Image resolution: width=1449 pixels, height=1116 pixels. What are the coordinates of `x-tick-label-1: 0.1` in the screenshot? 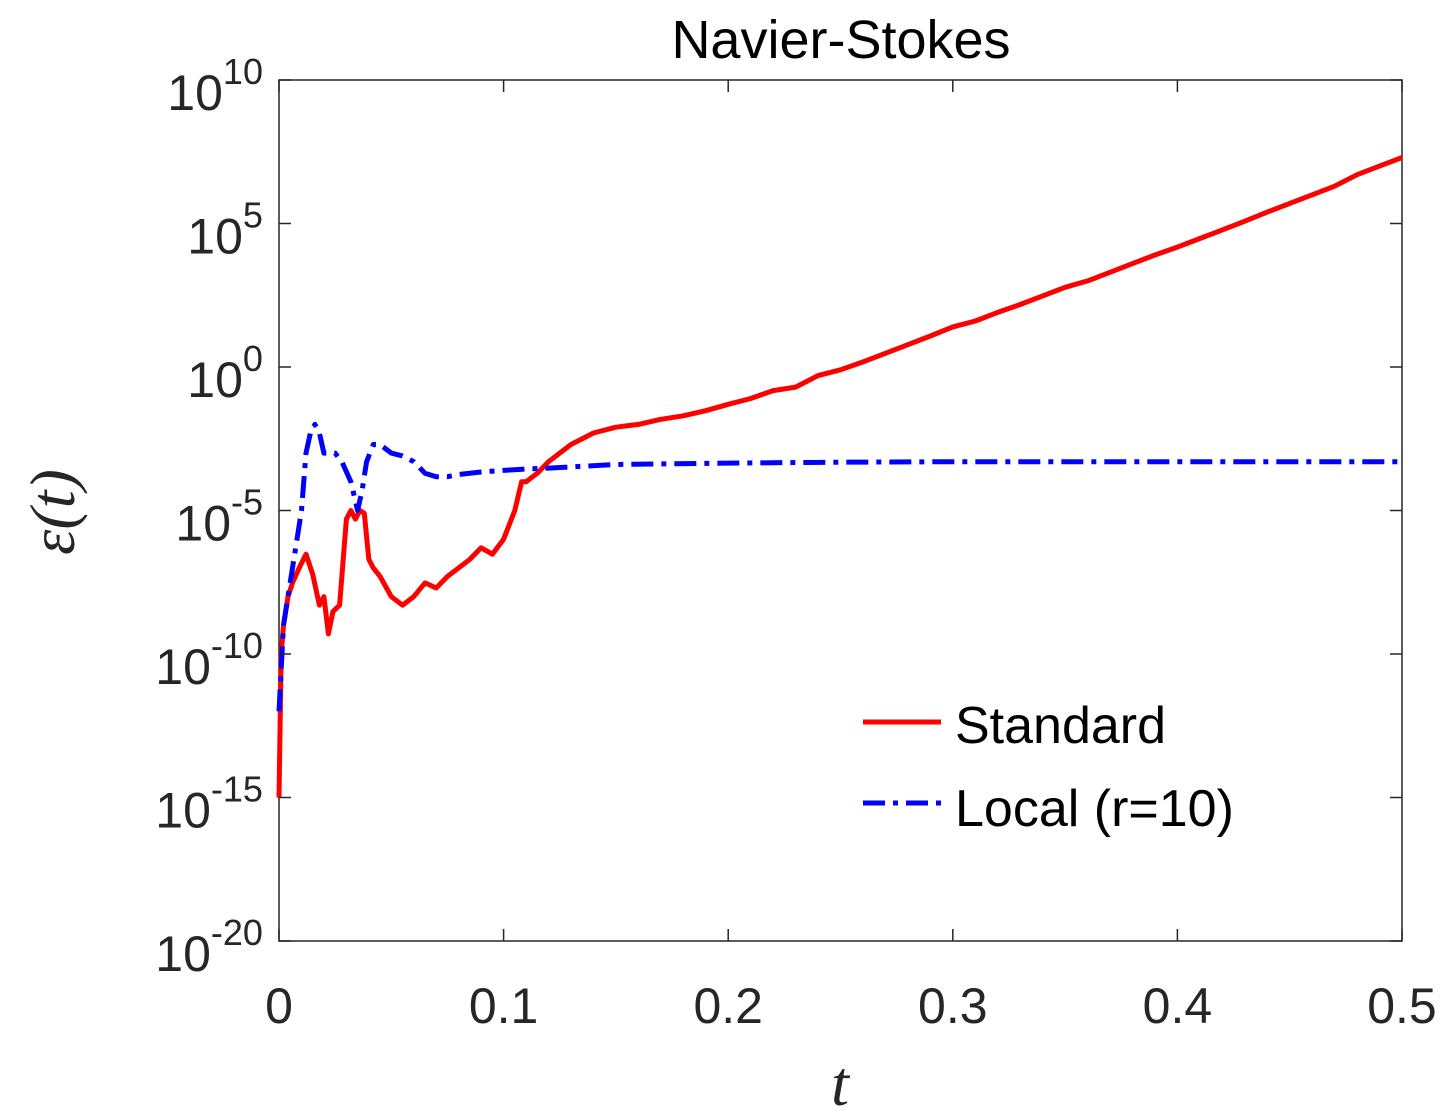 It's located at (504, 1006).